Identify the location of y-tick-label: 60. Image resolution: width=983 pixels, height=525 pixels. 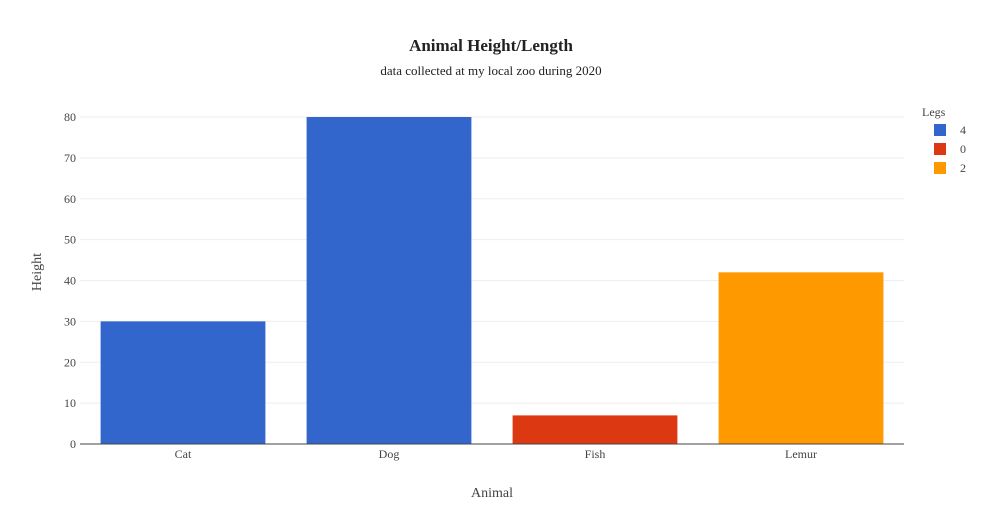
(70, 199).